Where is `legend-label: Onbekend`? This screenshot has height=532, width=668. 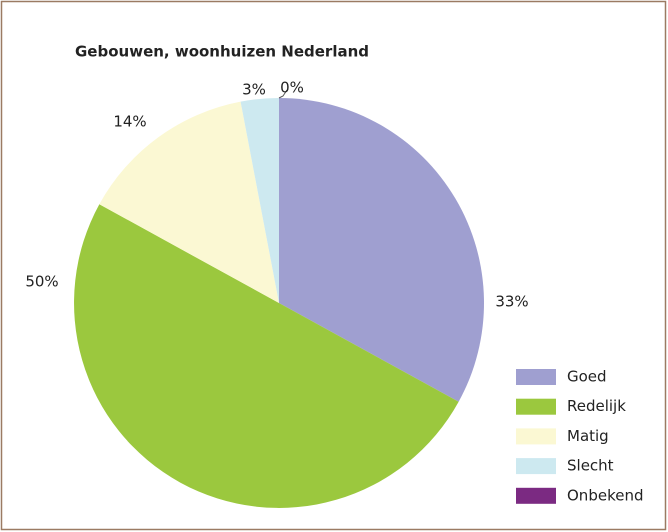
legend-label: Onbekend is located at coordinates (605, 495).